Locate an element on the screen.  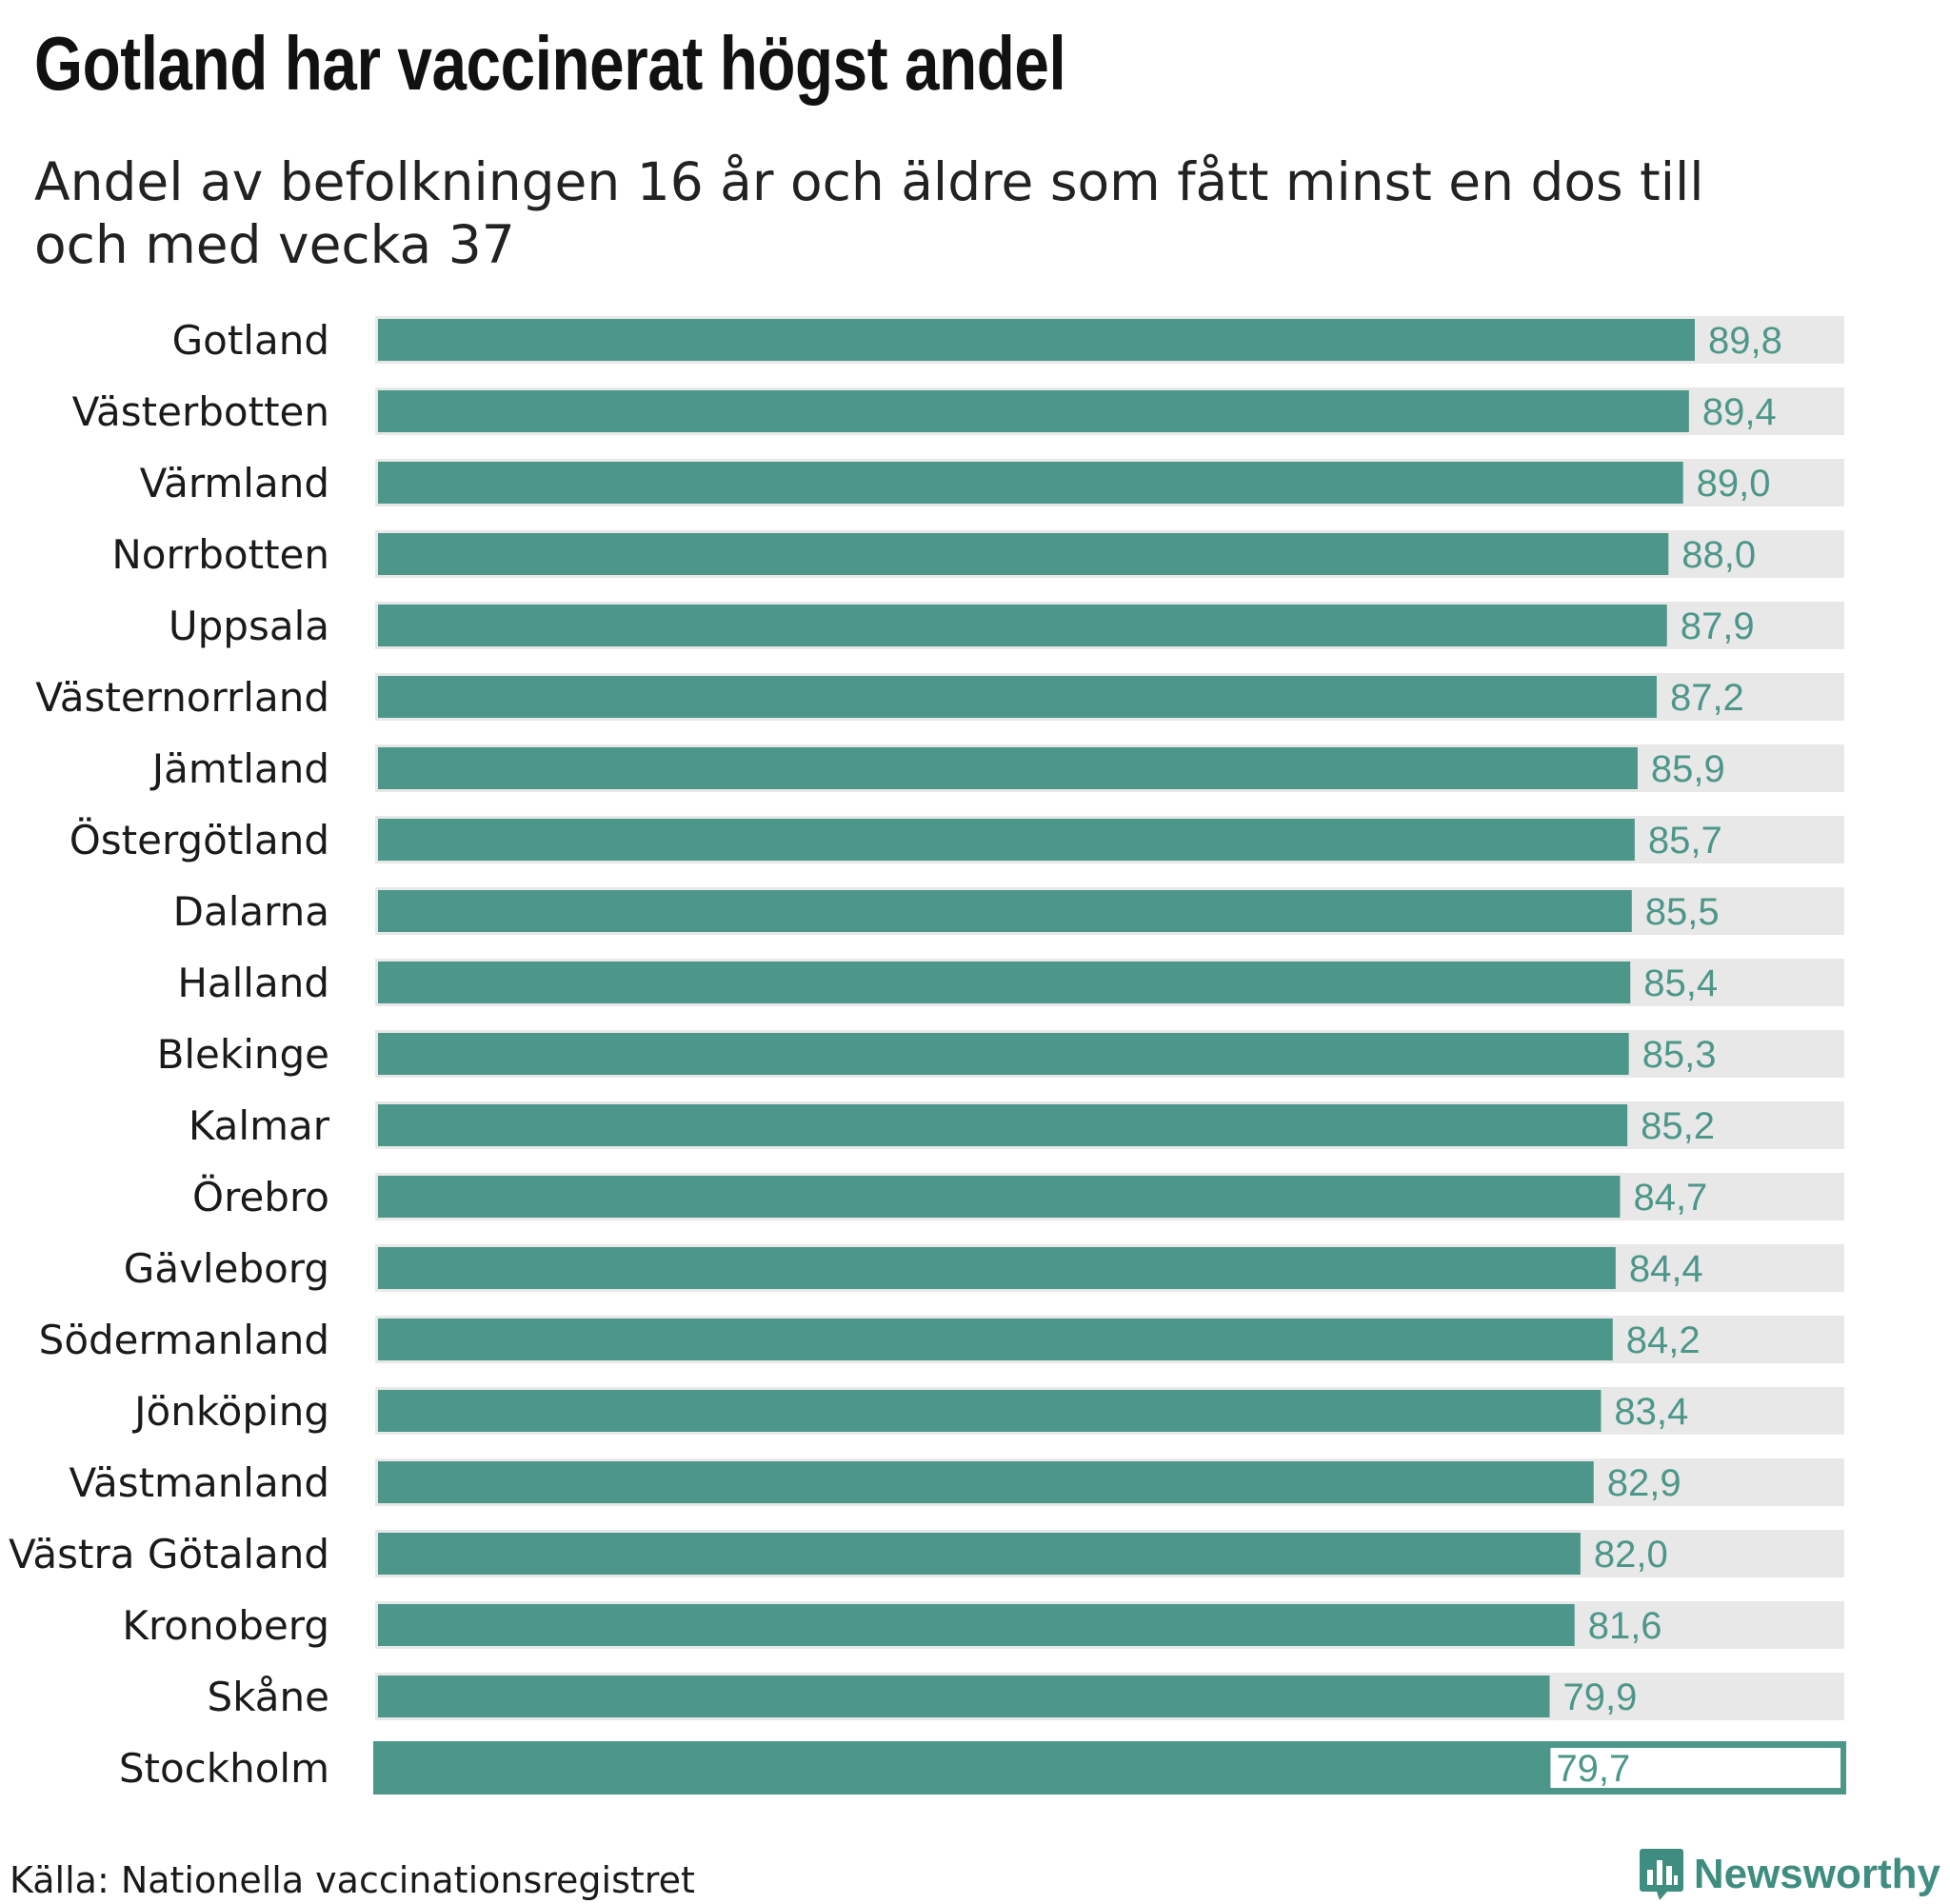
category-label: Halland is located at coordinates (253, 983).